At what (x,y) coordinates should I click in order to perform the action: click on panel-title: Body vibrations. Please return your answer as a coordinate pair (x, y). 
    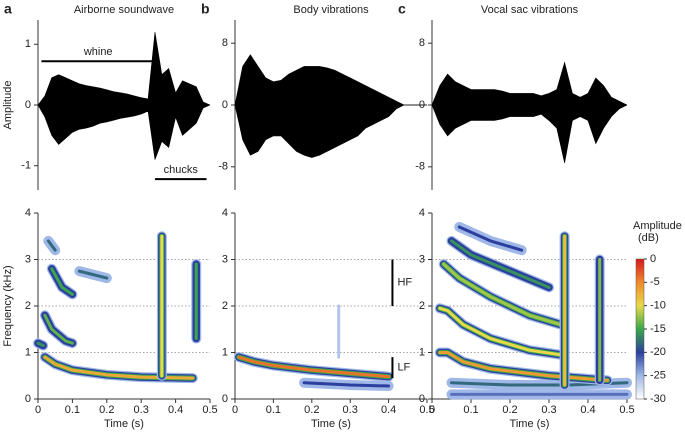
    Looking at the image, I should click on (331, 10).